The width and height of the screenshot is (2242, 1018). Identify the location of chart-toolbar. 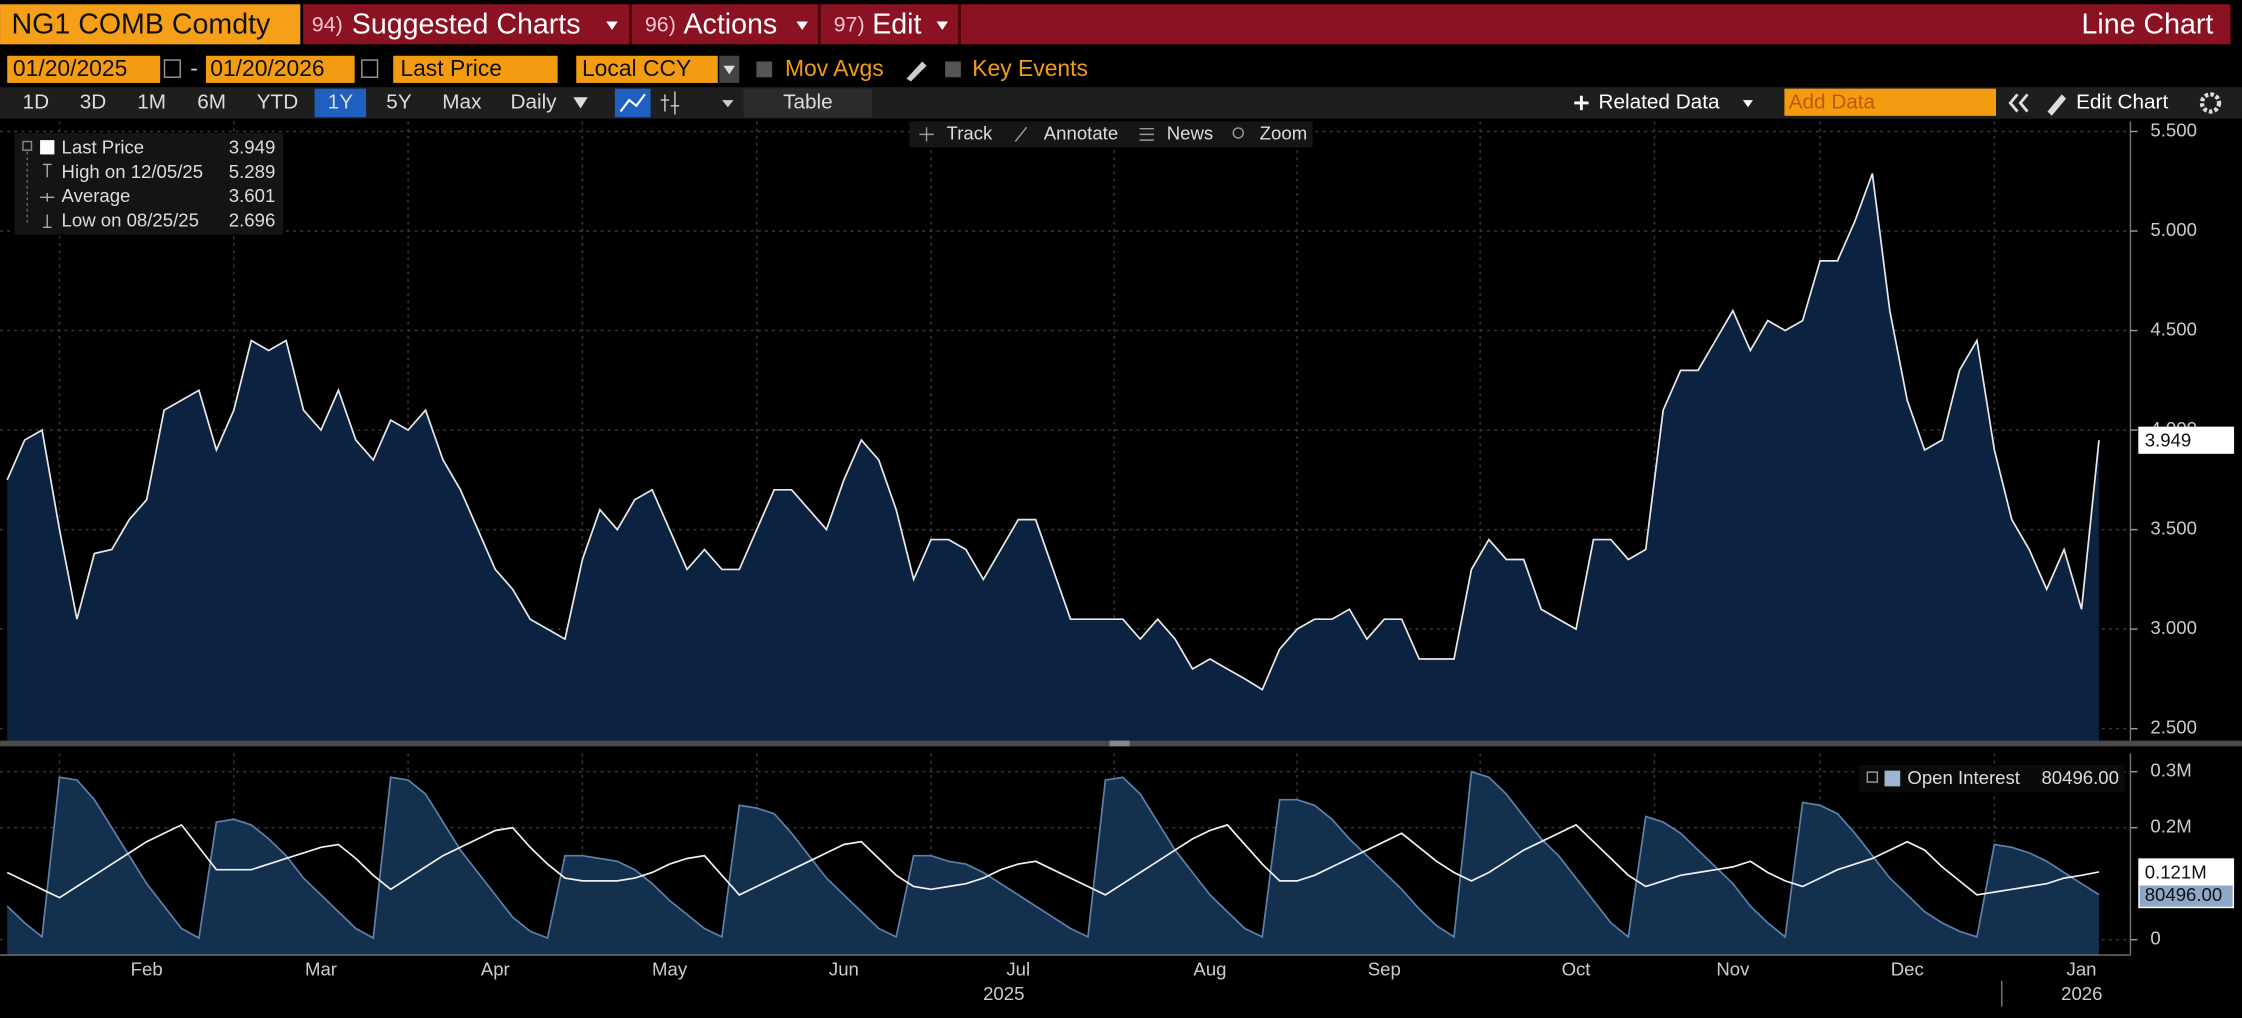
(1111, 134).